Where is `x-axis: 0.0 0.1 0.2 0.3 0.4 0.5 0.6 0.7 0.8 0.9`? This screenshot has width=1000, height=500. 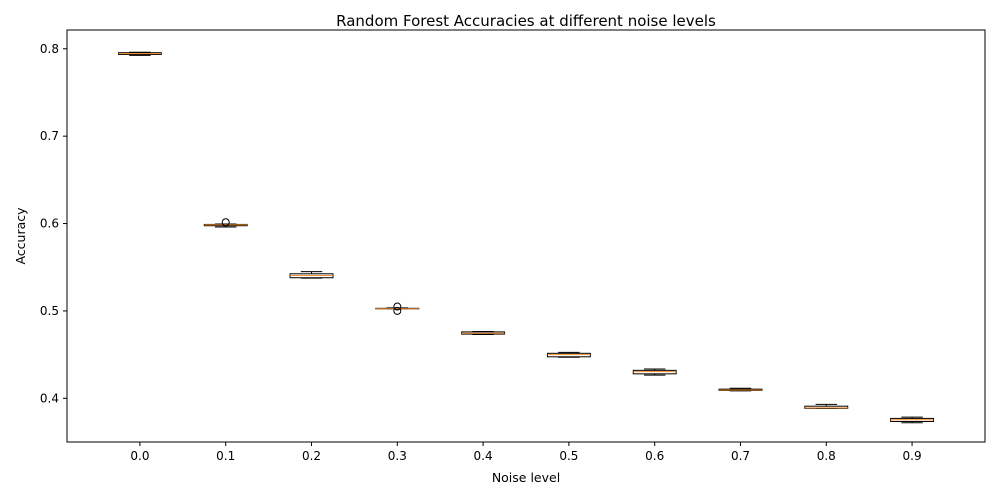 x-axis: 0.0 0.1 0.2 0.3 0.4 0.5 0.6 0.7 0.8 0.9 is located at coordinates (526, 452).